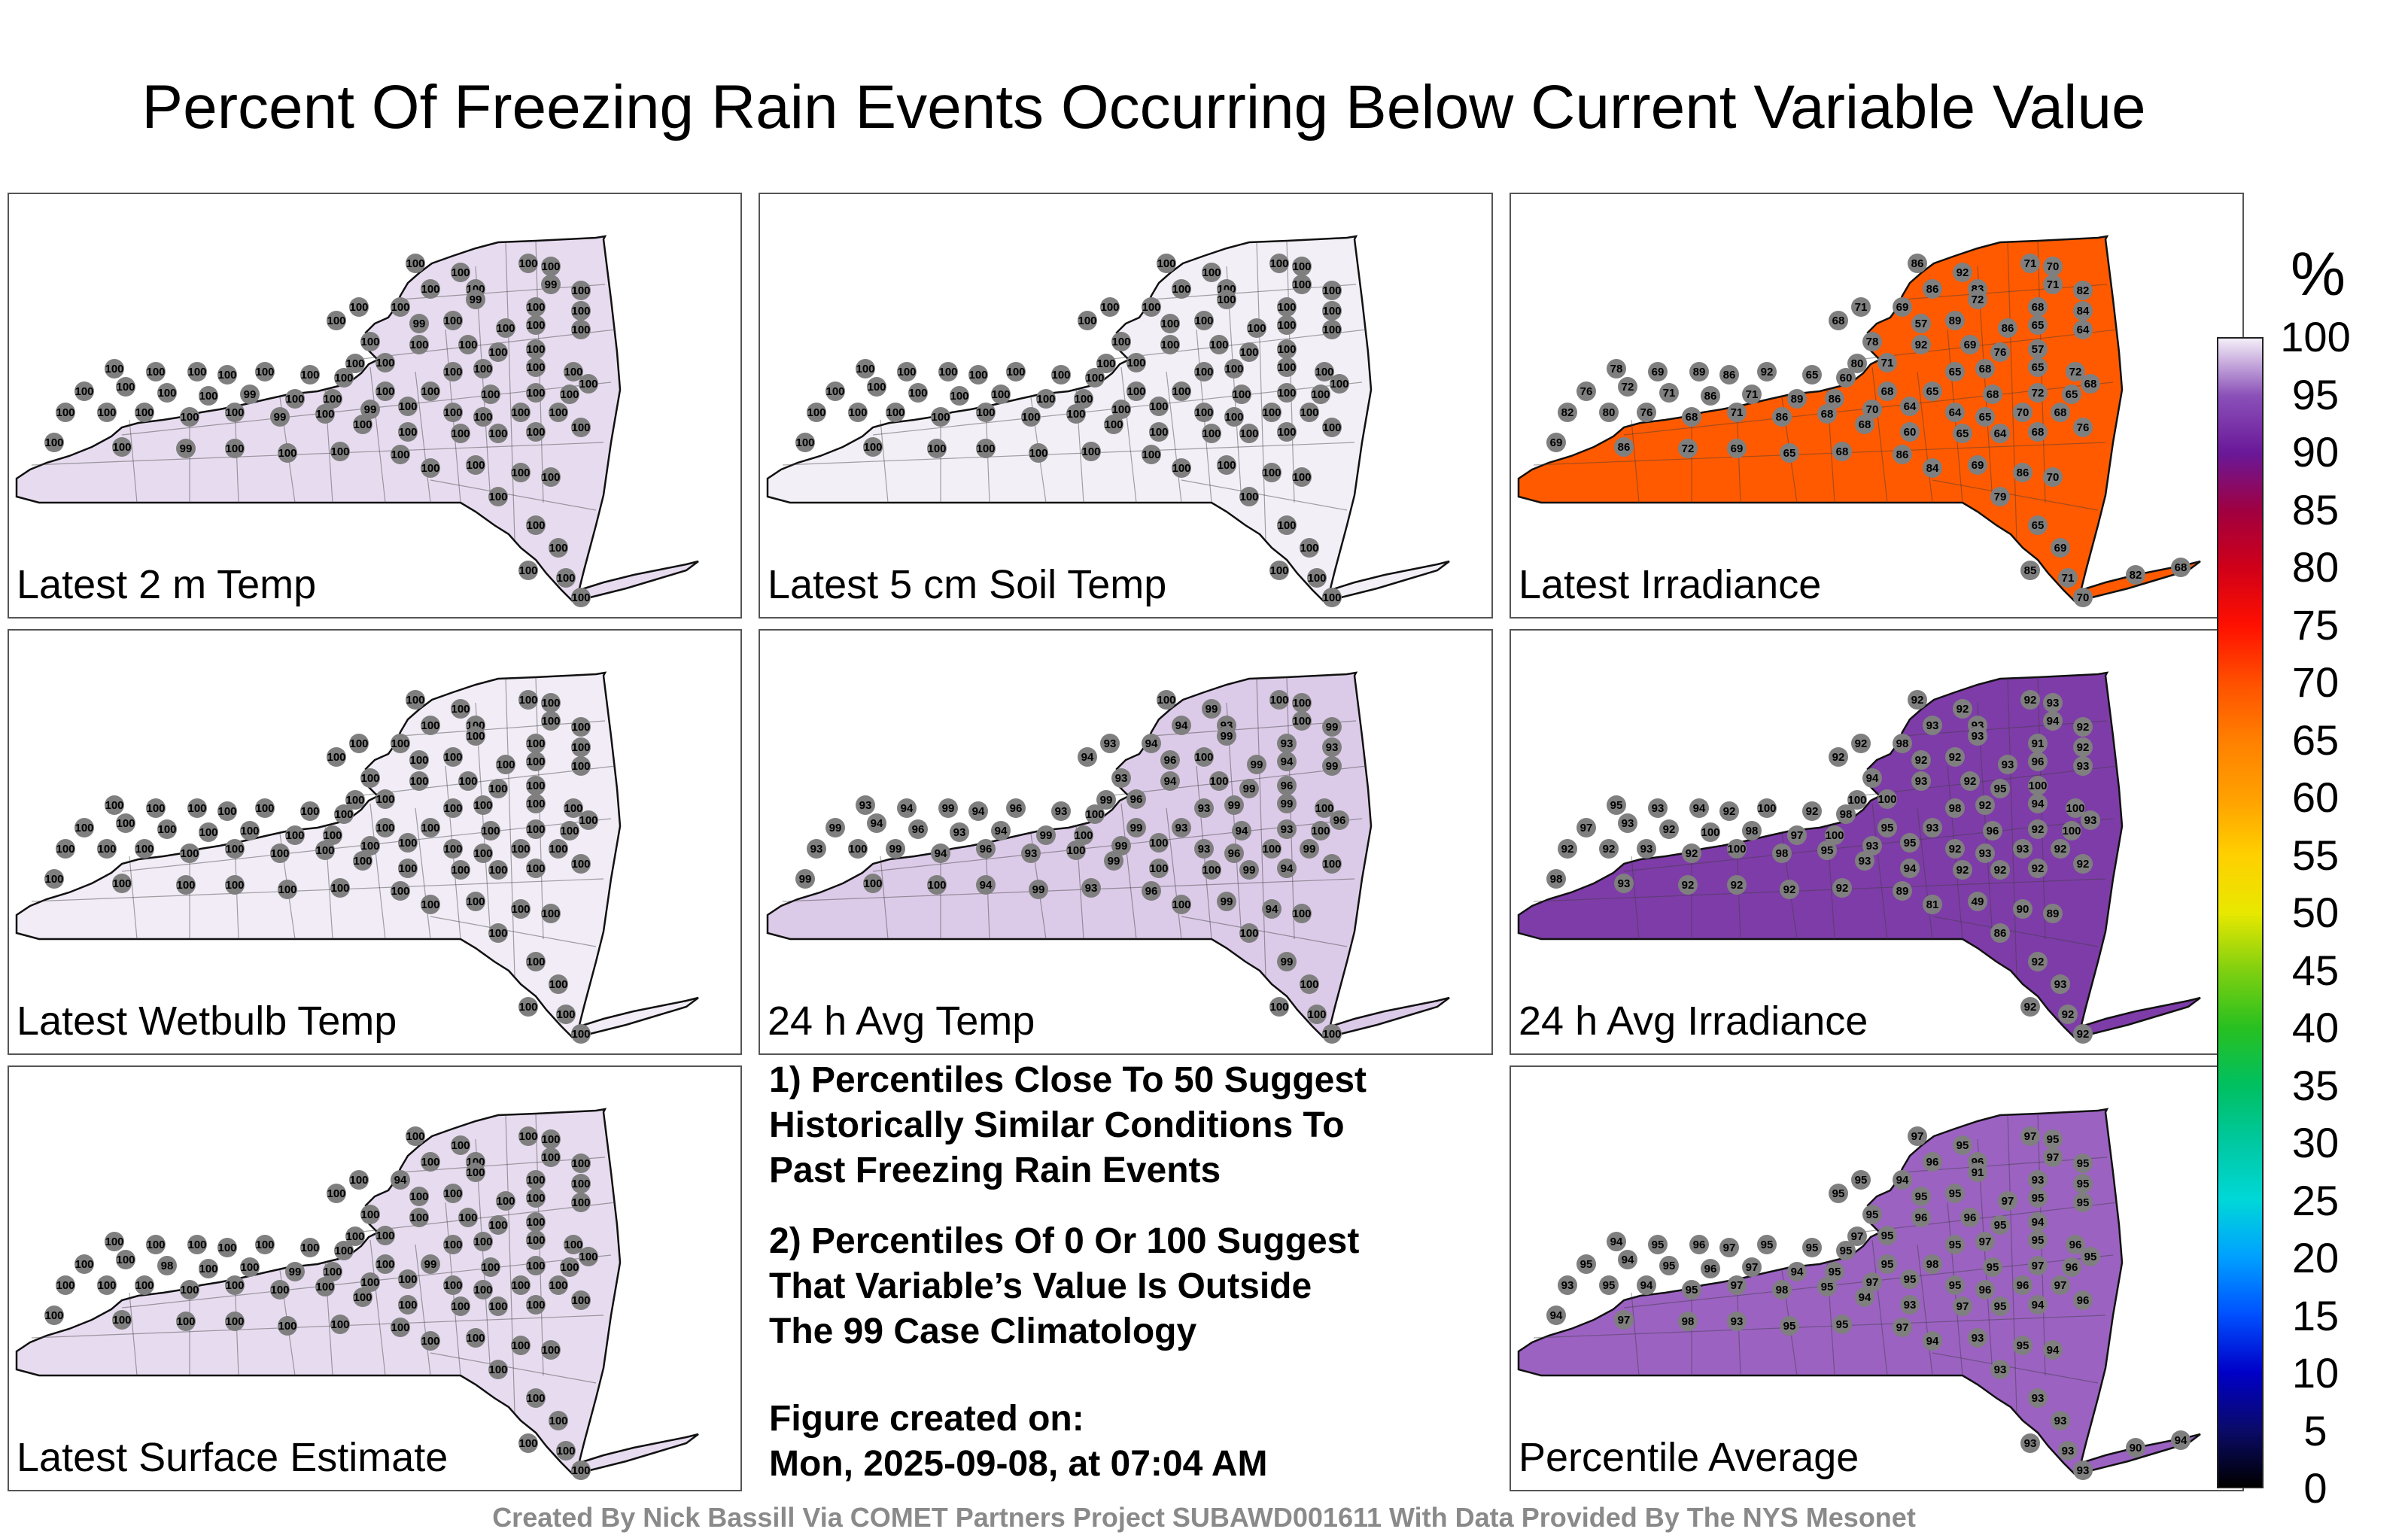  What do you see at coordinates (2060, 1285) in the screenshot?
I see `station-value: 97` at bounding box center [2060, 1285].